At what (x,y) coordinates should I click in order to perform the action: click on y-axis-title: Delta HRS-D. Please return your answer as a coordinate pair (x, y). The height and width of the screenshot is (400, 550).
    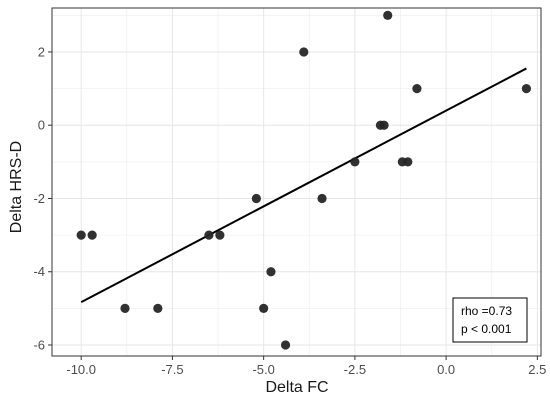
    Looking at the image, I should click on (16, 187).